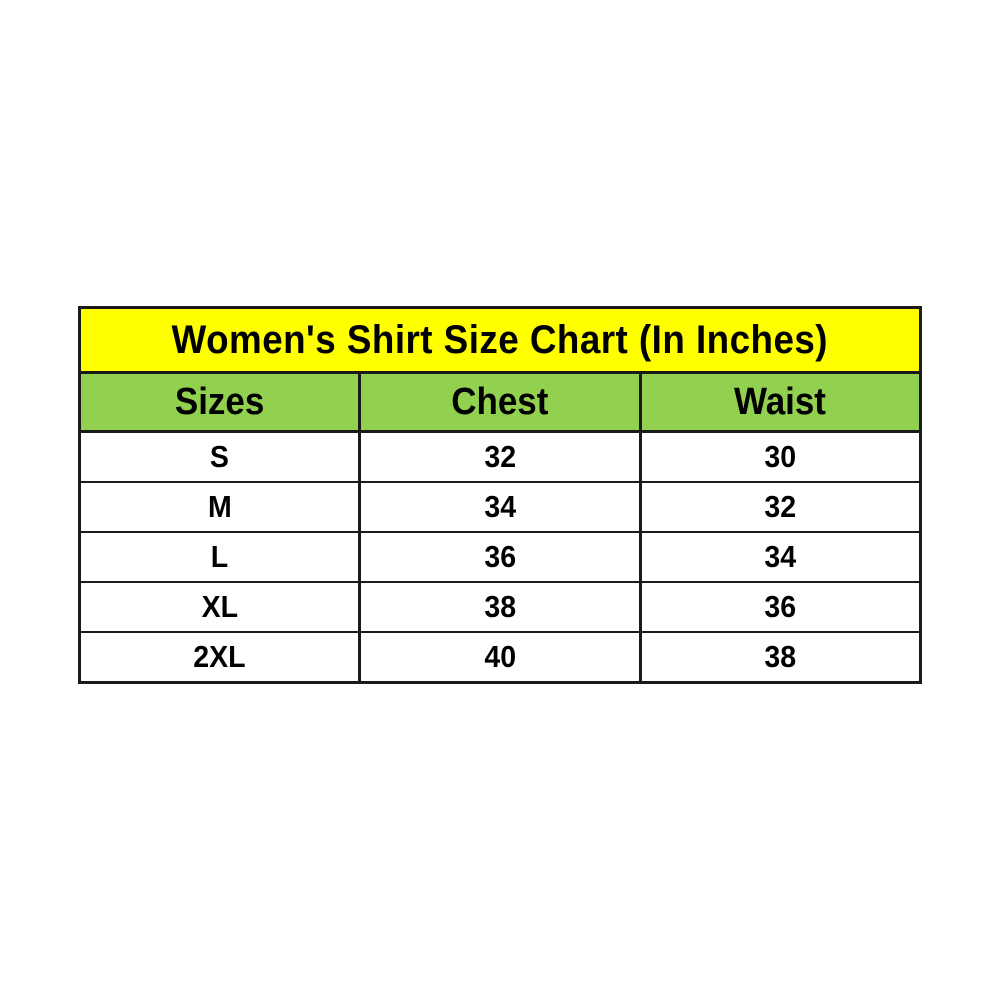 This screenshot has width=1000, height=1000. I want to click on cell-chest-text: 34, so click(500, 506).